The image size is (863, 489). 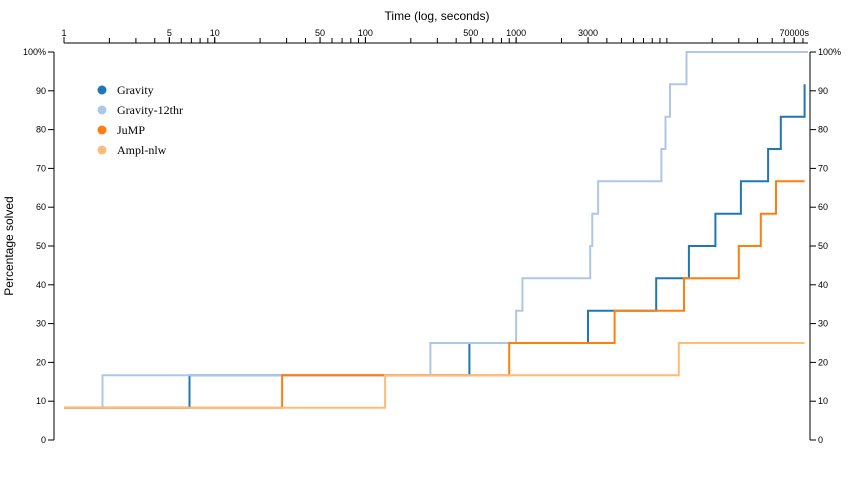 I want to click on legend-label-gravity: Gravity, so click(x=135, y=90).